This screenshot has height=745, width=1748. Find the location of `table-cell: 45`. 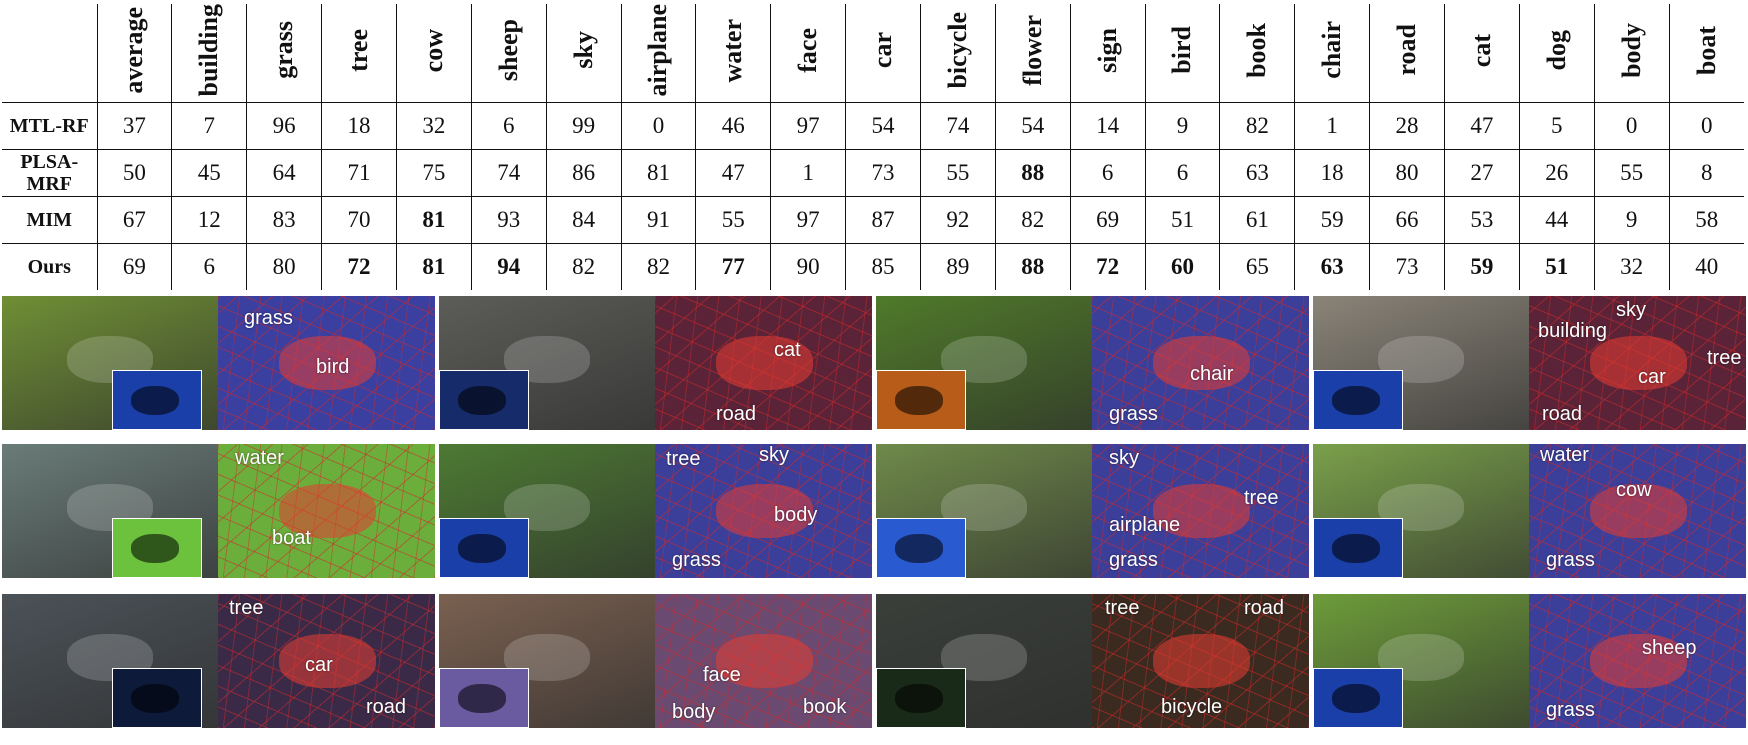

table-cell: 45 is located at coordinates (209, 172).